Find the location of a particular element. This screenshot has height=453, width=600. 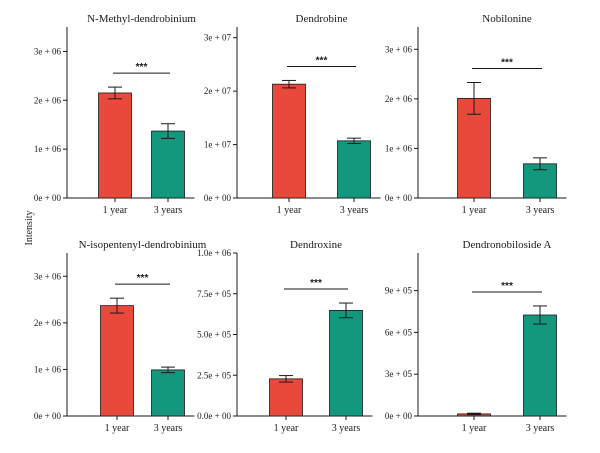

chart-title: Nobilonine is located at coordinates (507, 19).